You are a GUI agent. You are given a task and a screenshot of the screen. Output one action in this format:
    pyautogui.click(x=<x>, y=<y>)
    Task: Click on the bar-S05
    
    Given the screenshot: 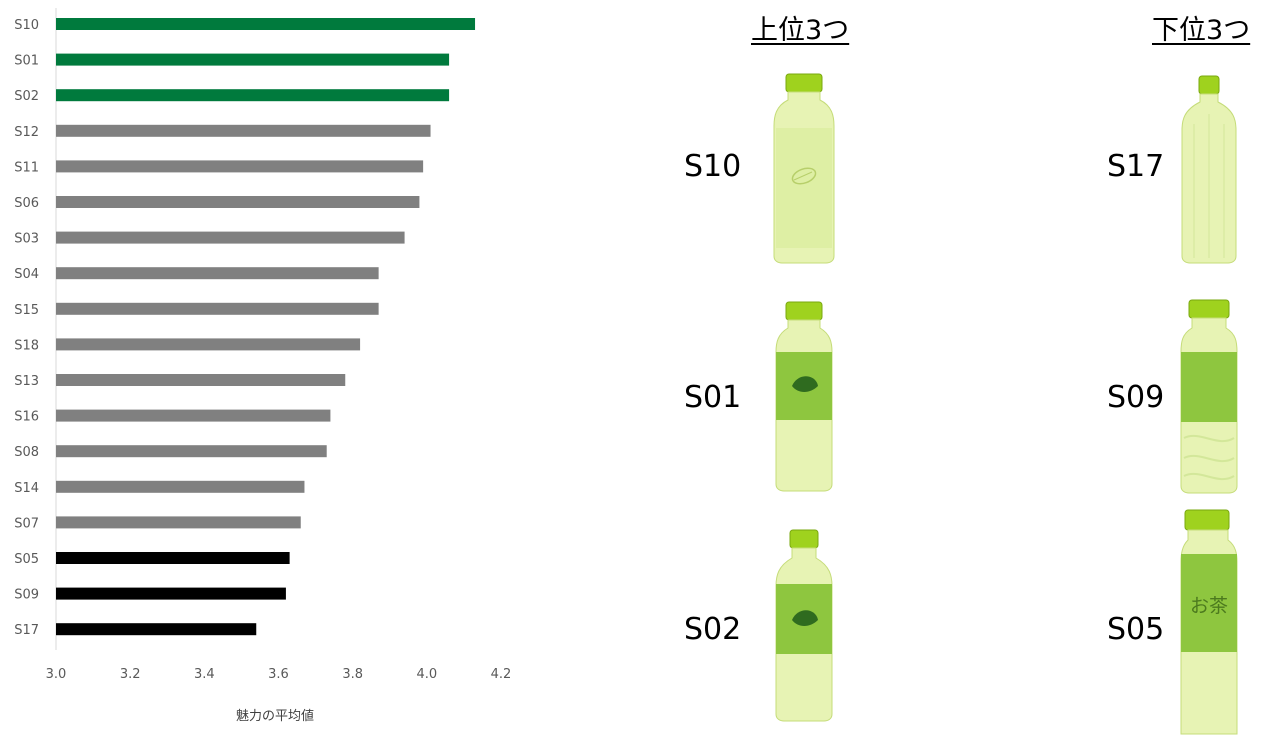 What is the action you would take?
    pyautogui.click(x=173, y=558)
    